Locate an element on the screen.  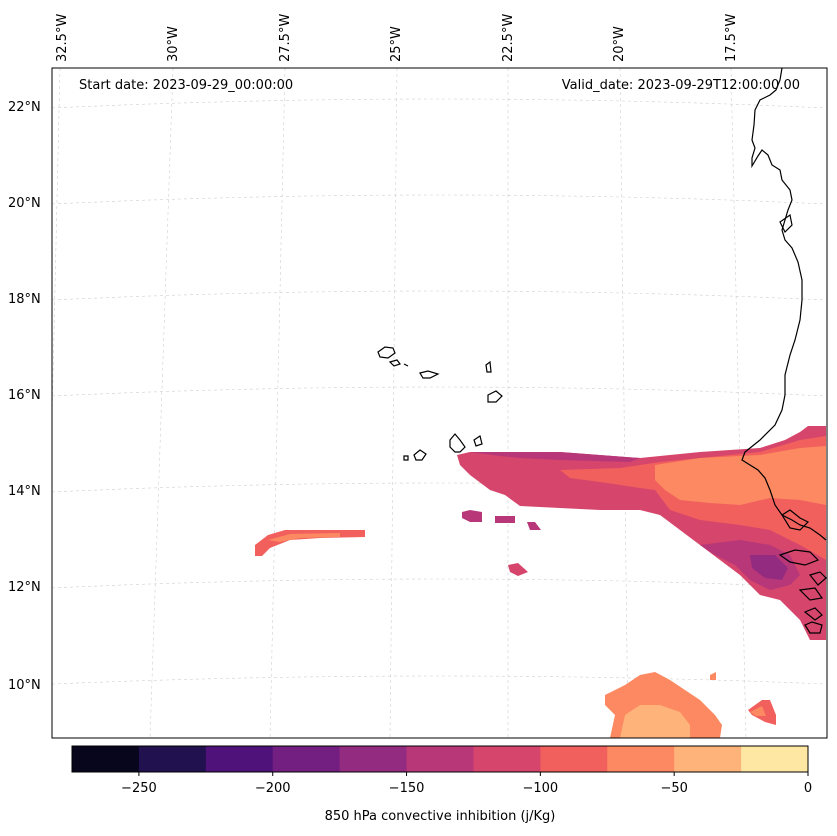
lat-label: 16°N is located at coordinates (24, 395).